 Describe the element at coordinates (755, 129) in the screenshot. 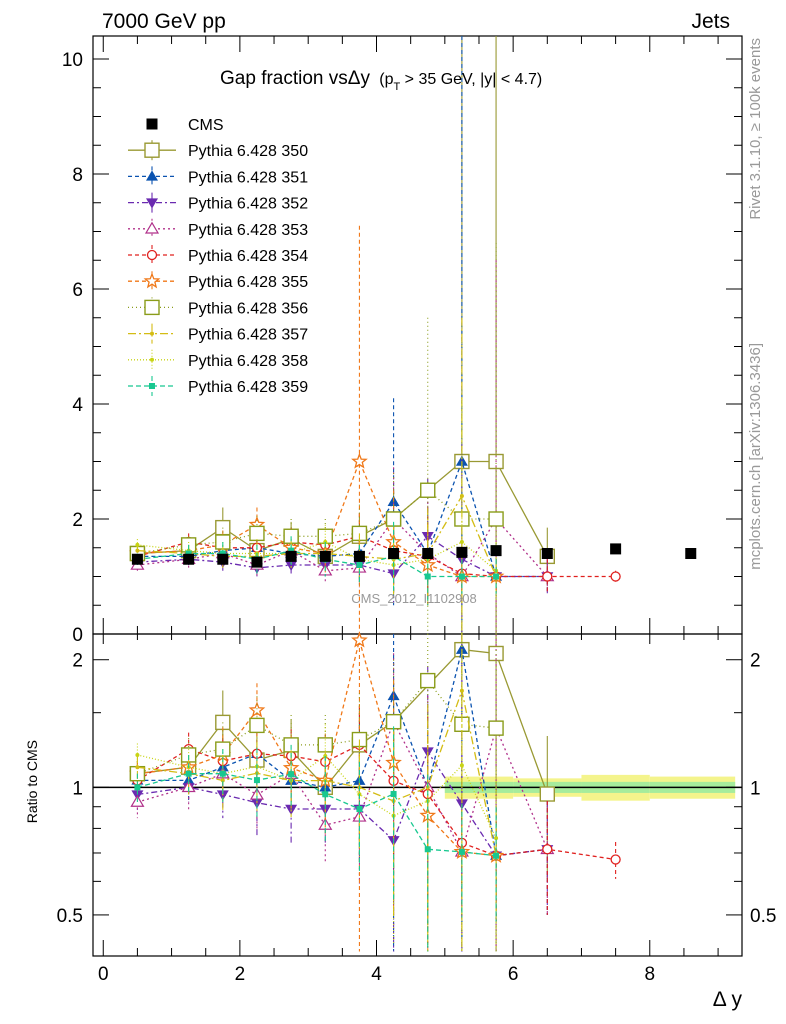

I see `rivet-version-label: Rivet 3.1.10, ≥ 100k events` at that location.